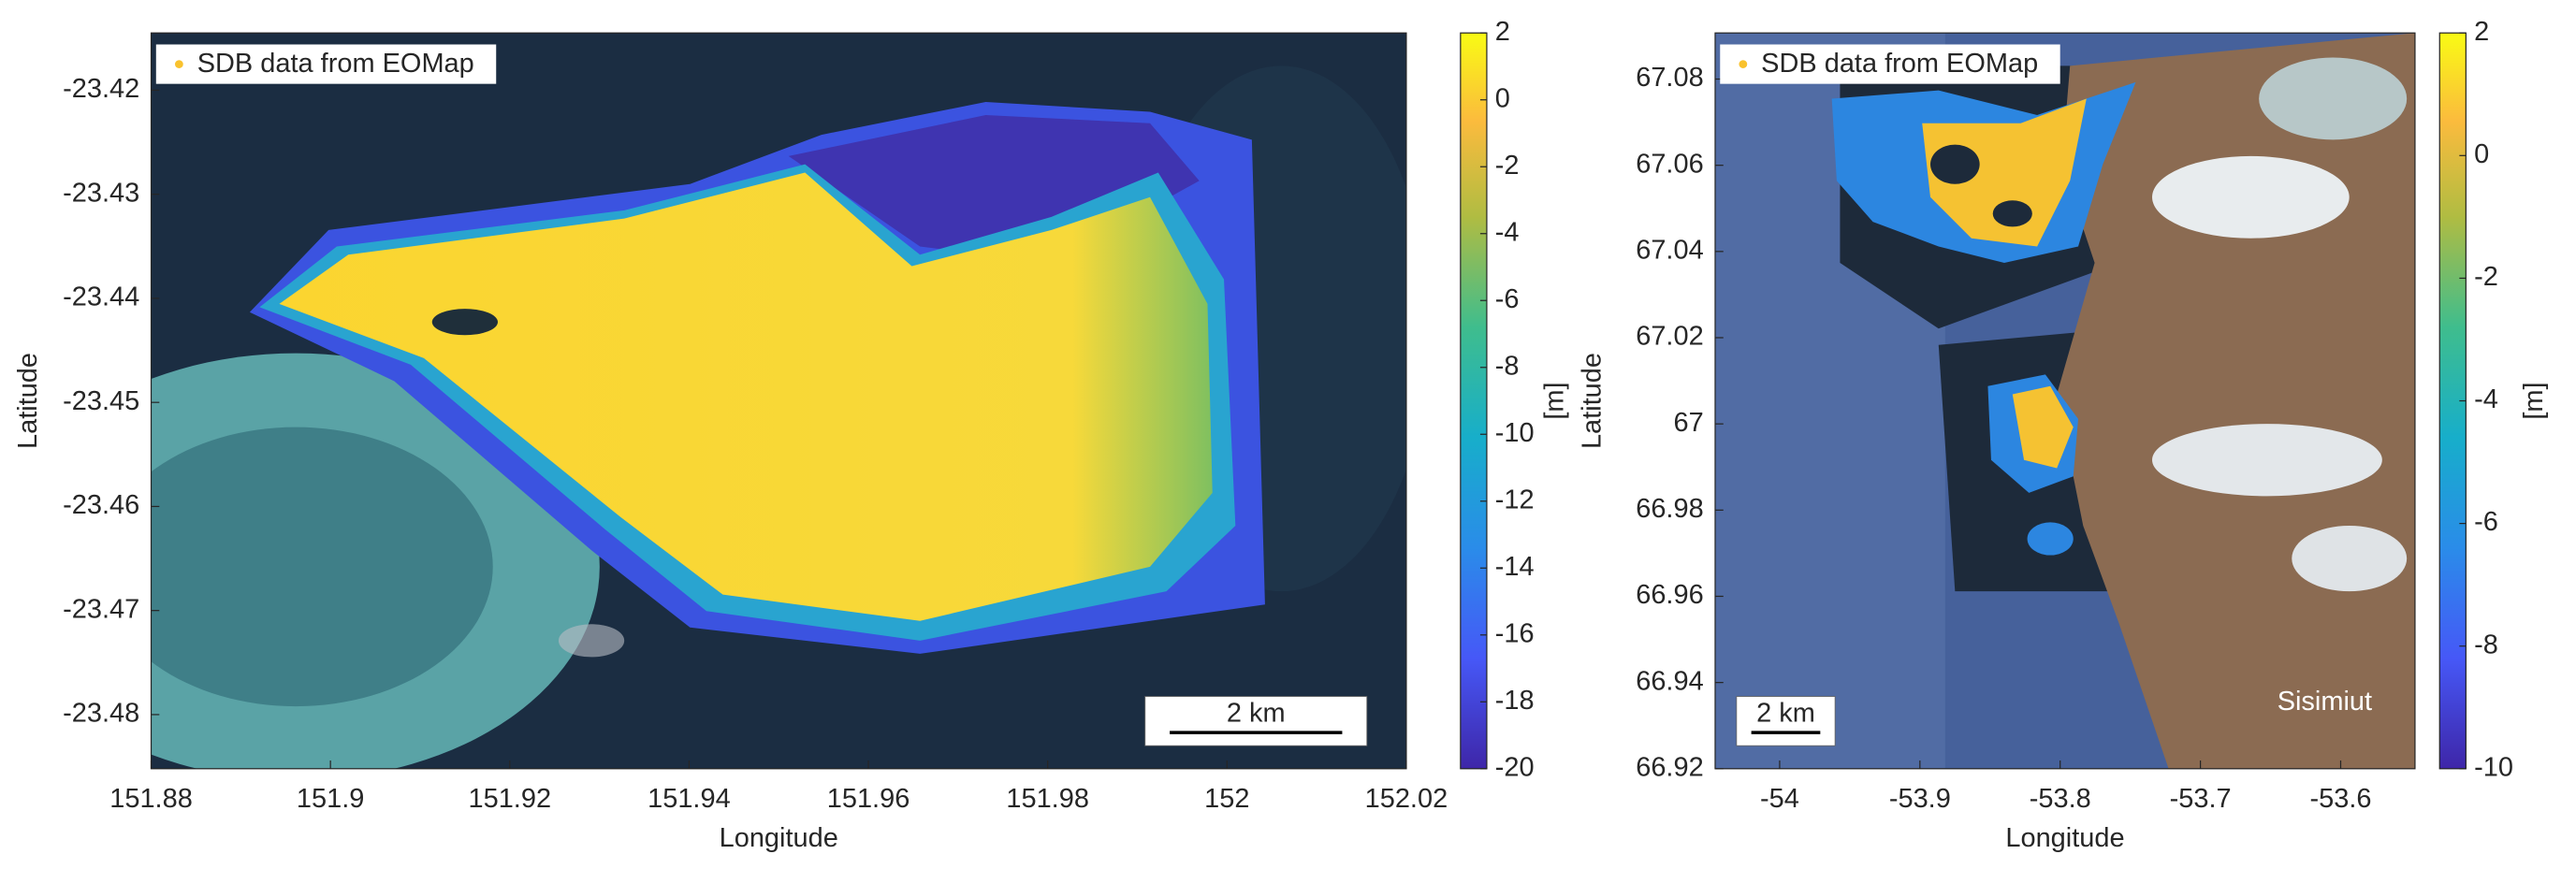 This screenshot has width=2576, height=869. Describe the element at coordinates (1669, 250) in the screenshot. I see `y-tick-label: 67.04` at that location.